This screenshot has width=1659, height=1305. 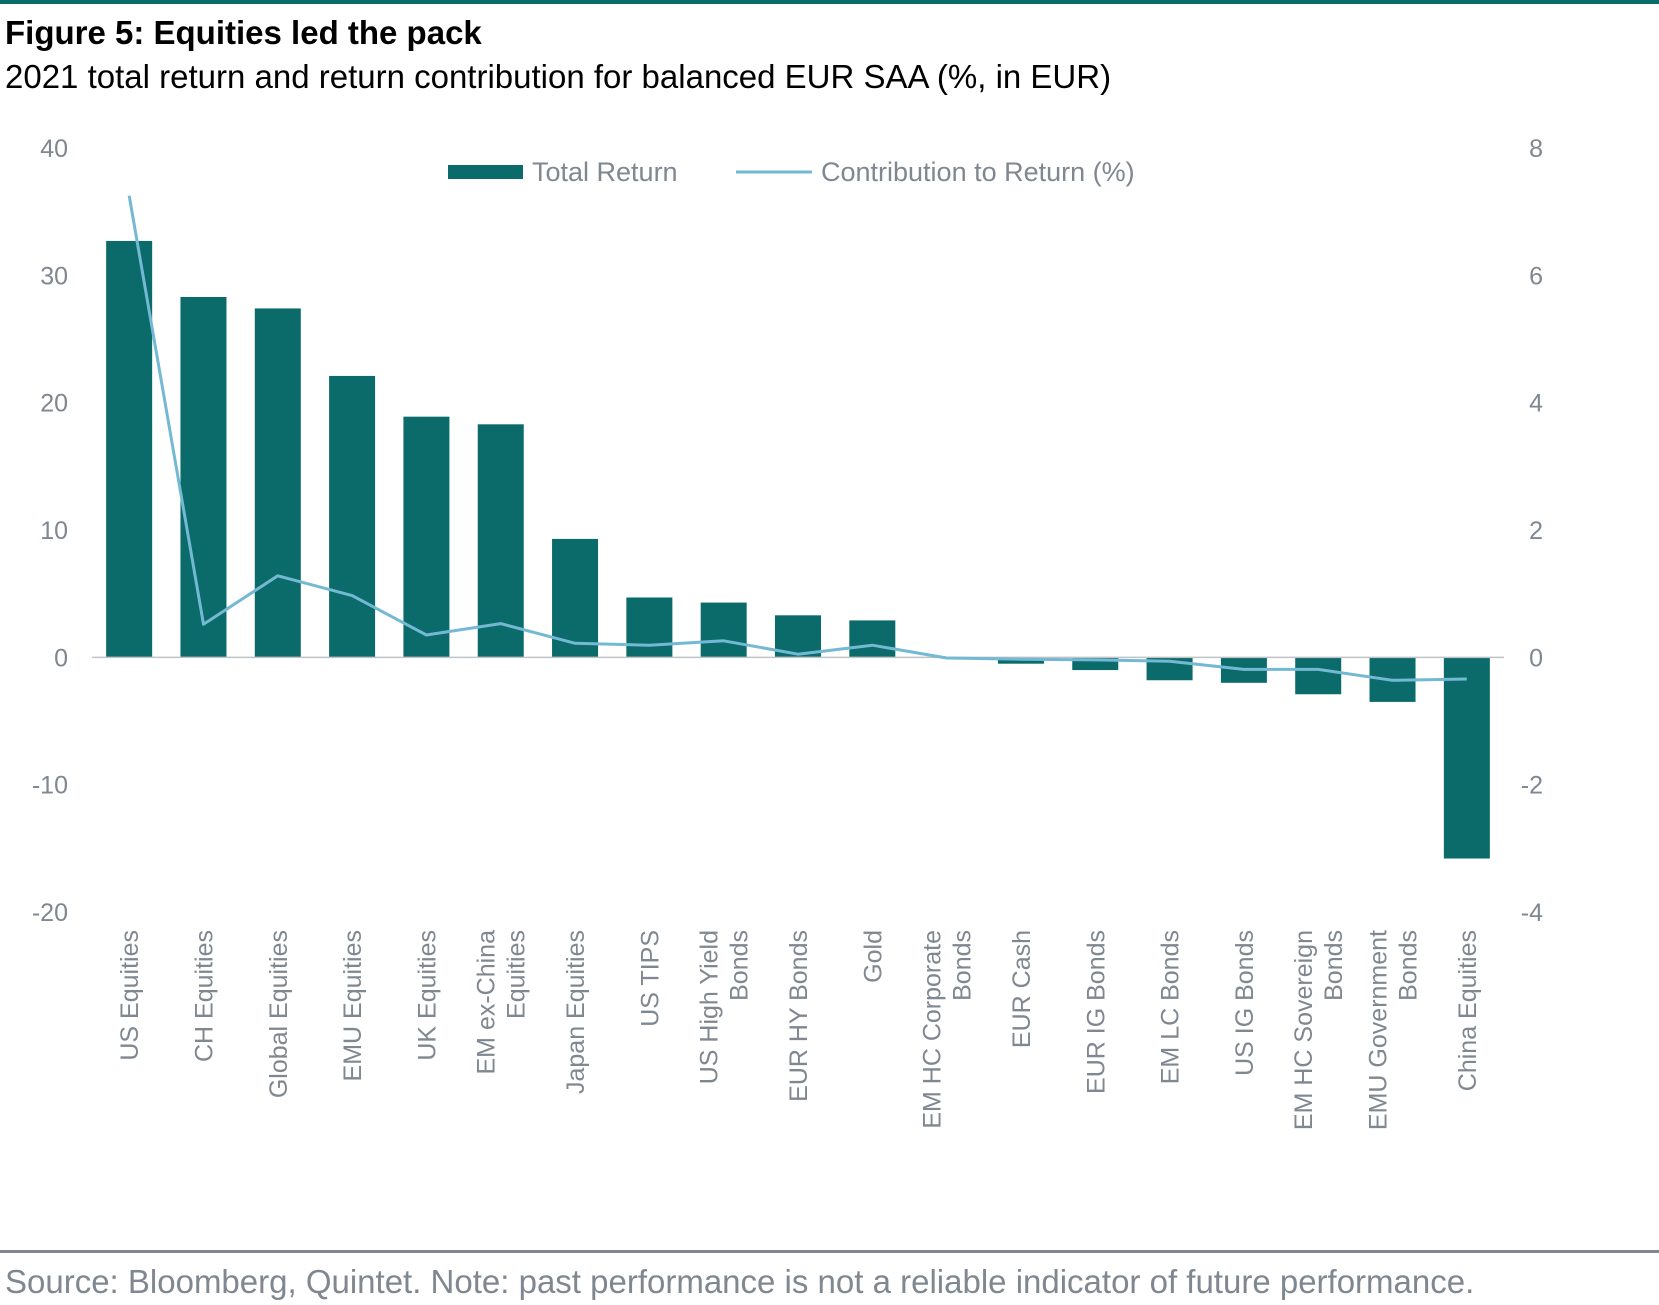 I want to click on chart-title: Figure 5: Equities led the pack, so click(x=243, y=32).